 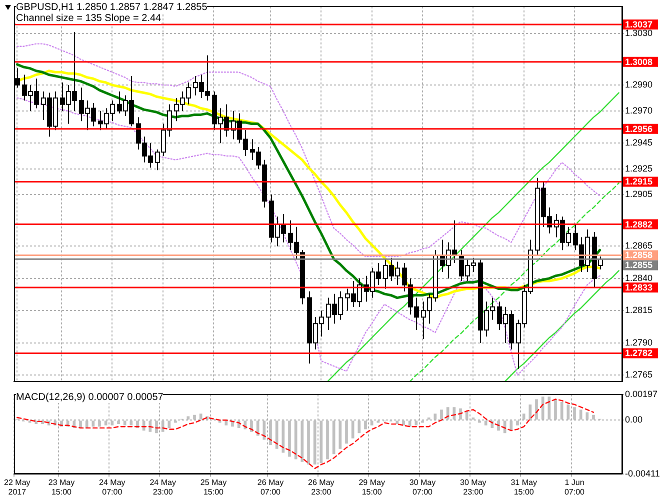 What do you see at coordinates (639, 24) in the screenshot?
I see `ref-line-label: 1.3037` at bounding box center [639, 24].